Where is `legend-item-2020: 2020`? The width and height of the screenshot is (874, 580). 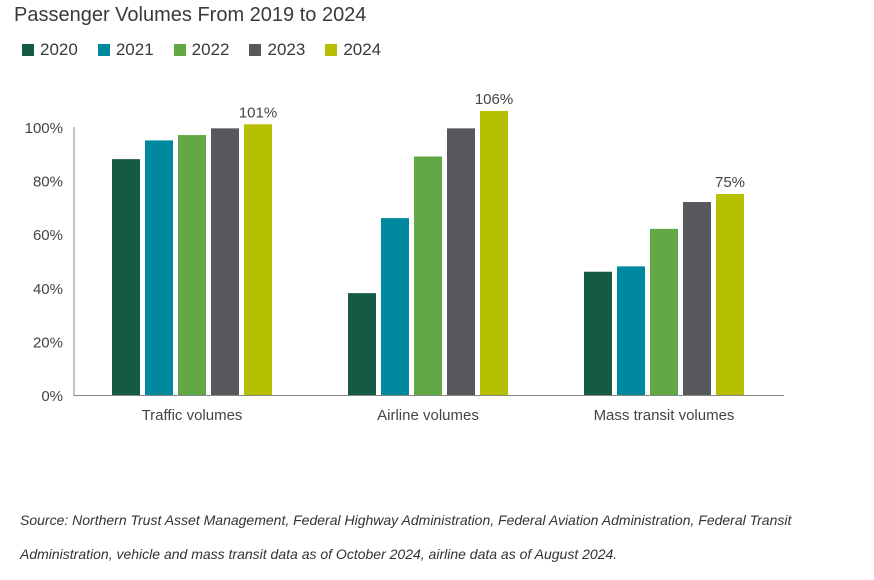
legend-item-2020: 2020 is located at coordinates (50, 50).